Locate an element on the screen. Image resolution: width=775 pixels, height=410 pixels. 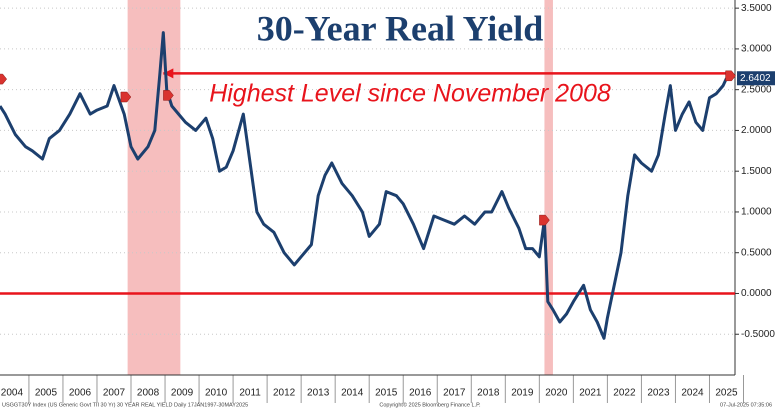
x-tick-label: 2017 is located at coordinates (454, 393).